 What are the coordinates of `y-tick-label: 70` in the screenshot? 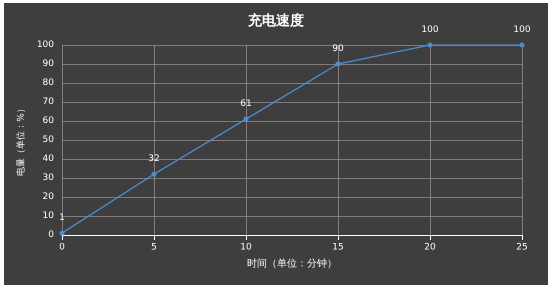 It's located at (48, 102).